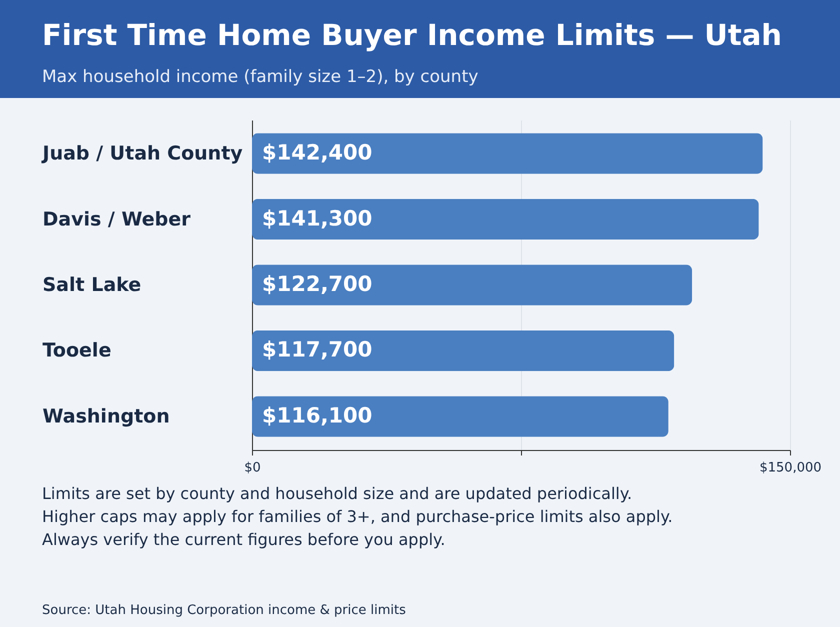  What do you see at coordinates (260, 77) in the screenshot?
I see `chart-subtitle: Max household income (family size 1–2), by county` at bounding box center [260, 77].